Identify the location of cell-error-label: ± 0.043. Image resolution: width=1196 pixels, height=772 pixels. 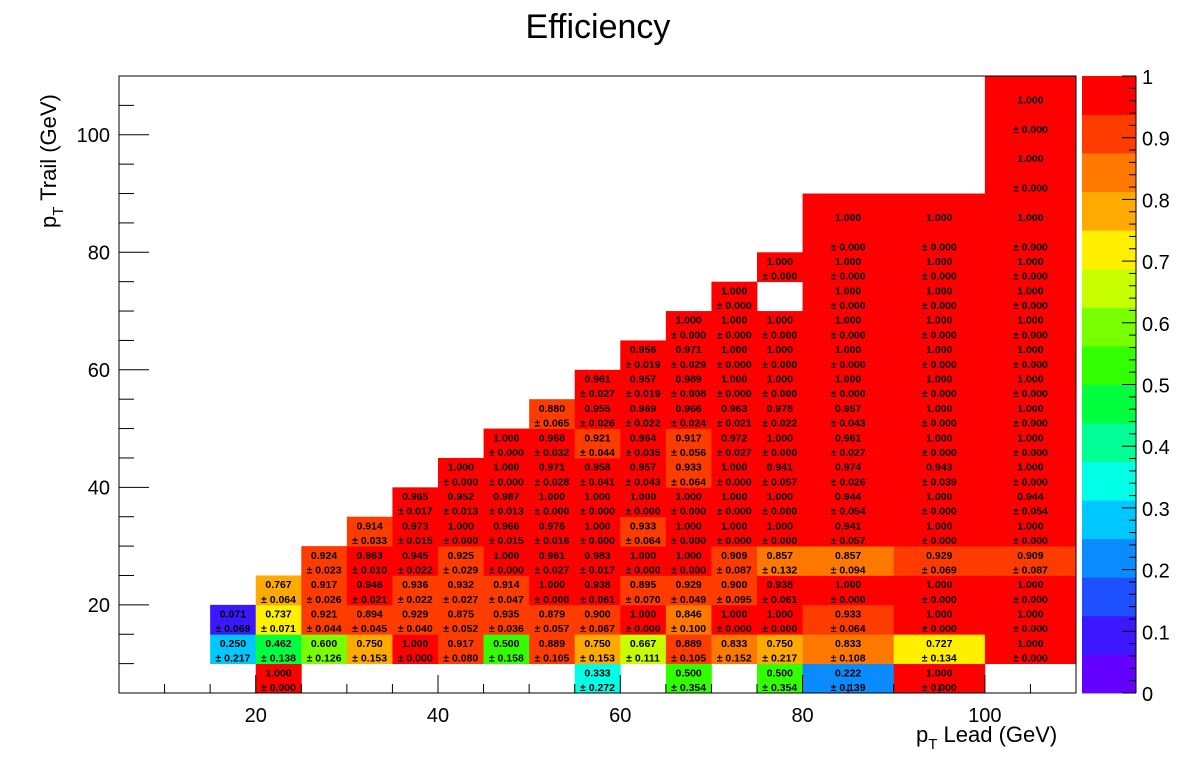
(848, 424).